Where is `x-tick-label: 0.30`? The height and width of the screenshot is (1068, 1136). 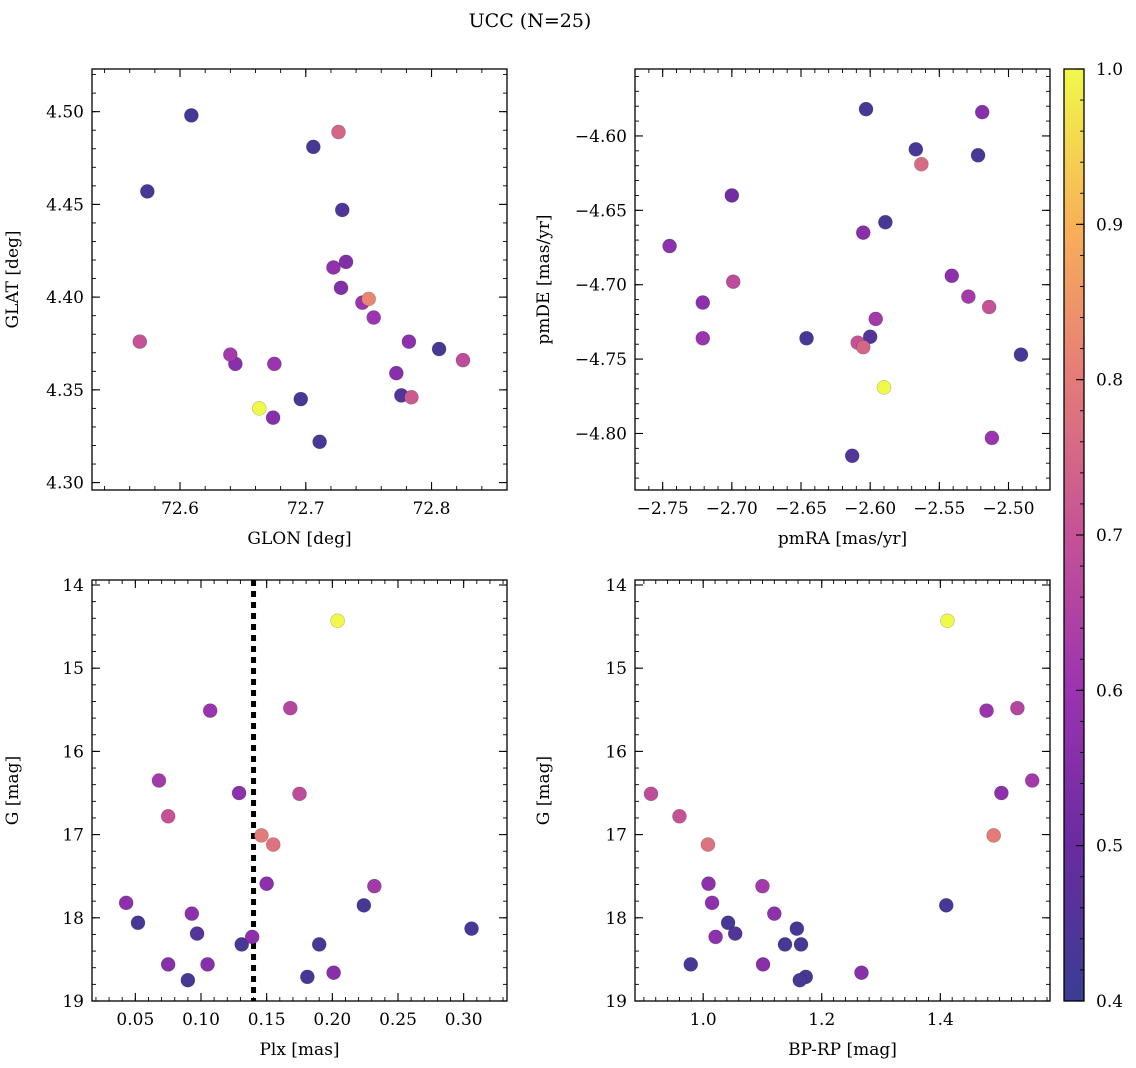 x-tick-label: 0.30 is located at coordinates (464, 1020).